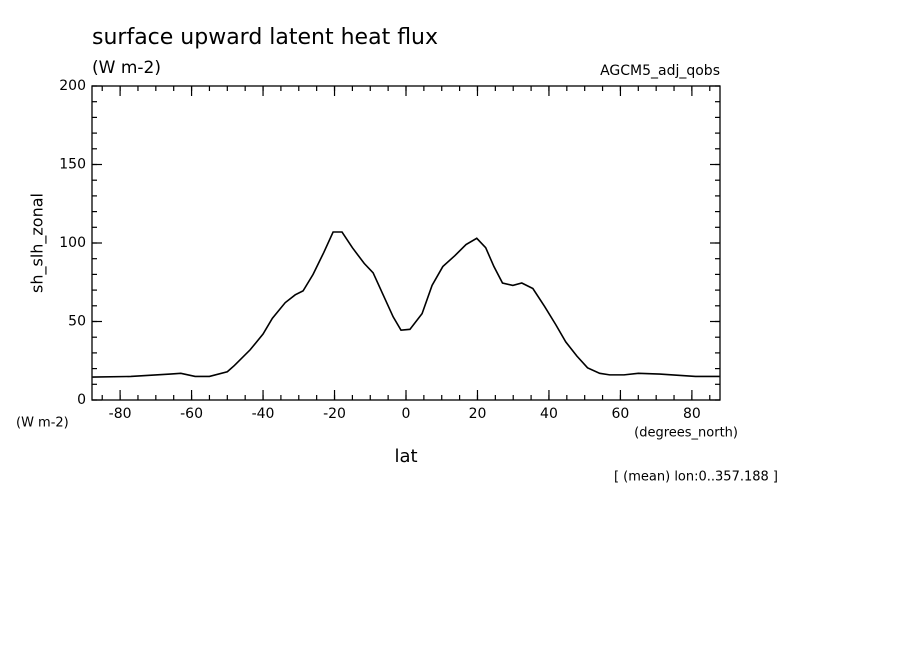  I want to click on y-tick-label: 0, so click(81, 400).